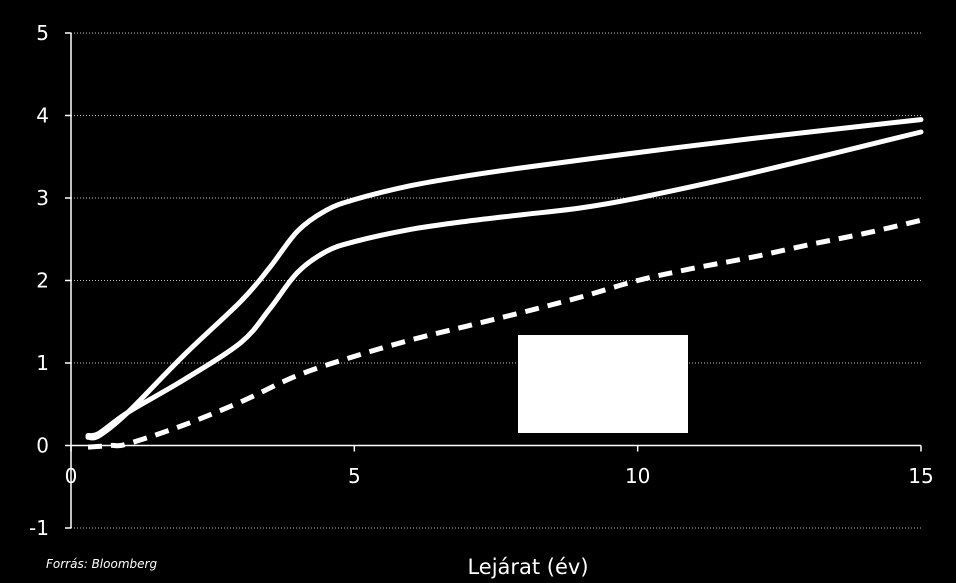  Describe the element at coordinates (102, 564) in the screenshot. I see `source-note: Forrás: Bloomberg` at that location.